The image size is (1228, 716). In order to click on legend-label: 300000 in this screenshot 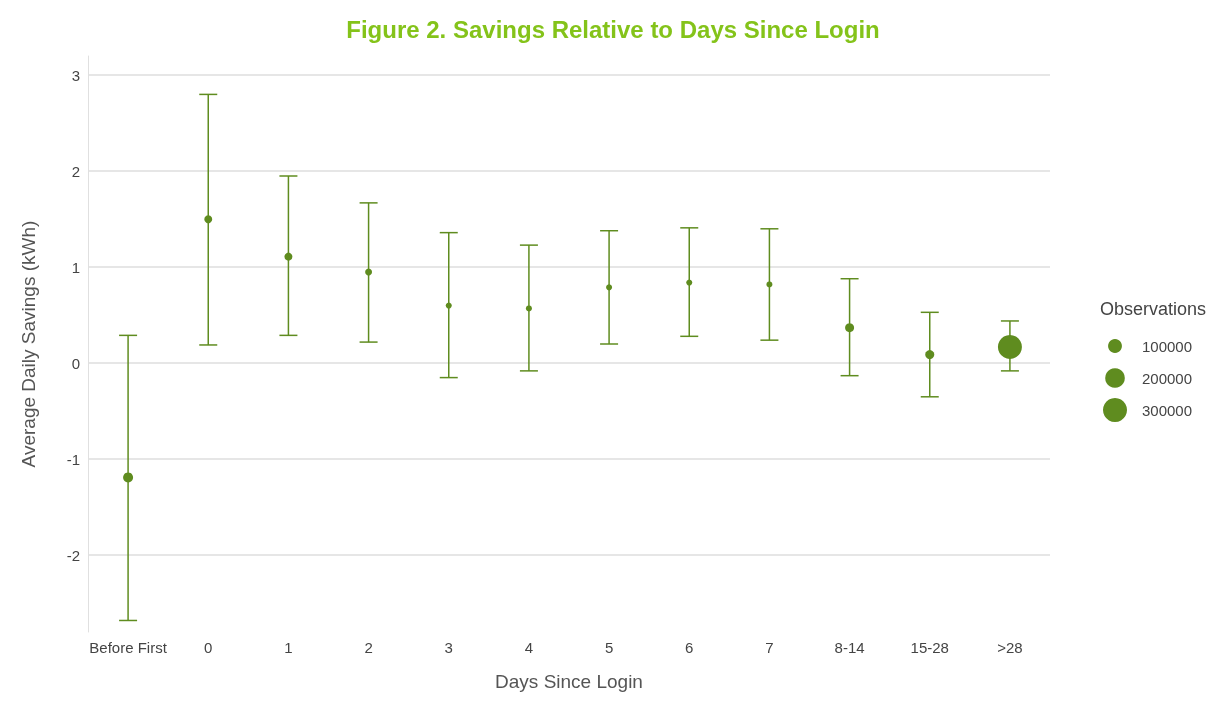, I will do `click(1167, 410)`.